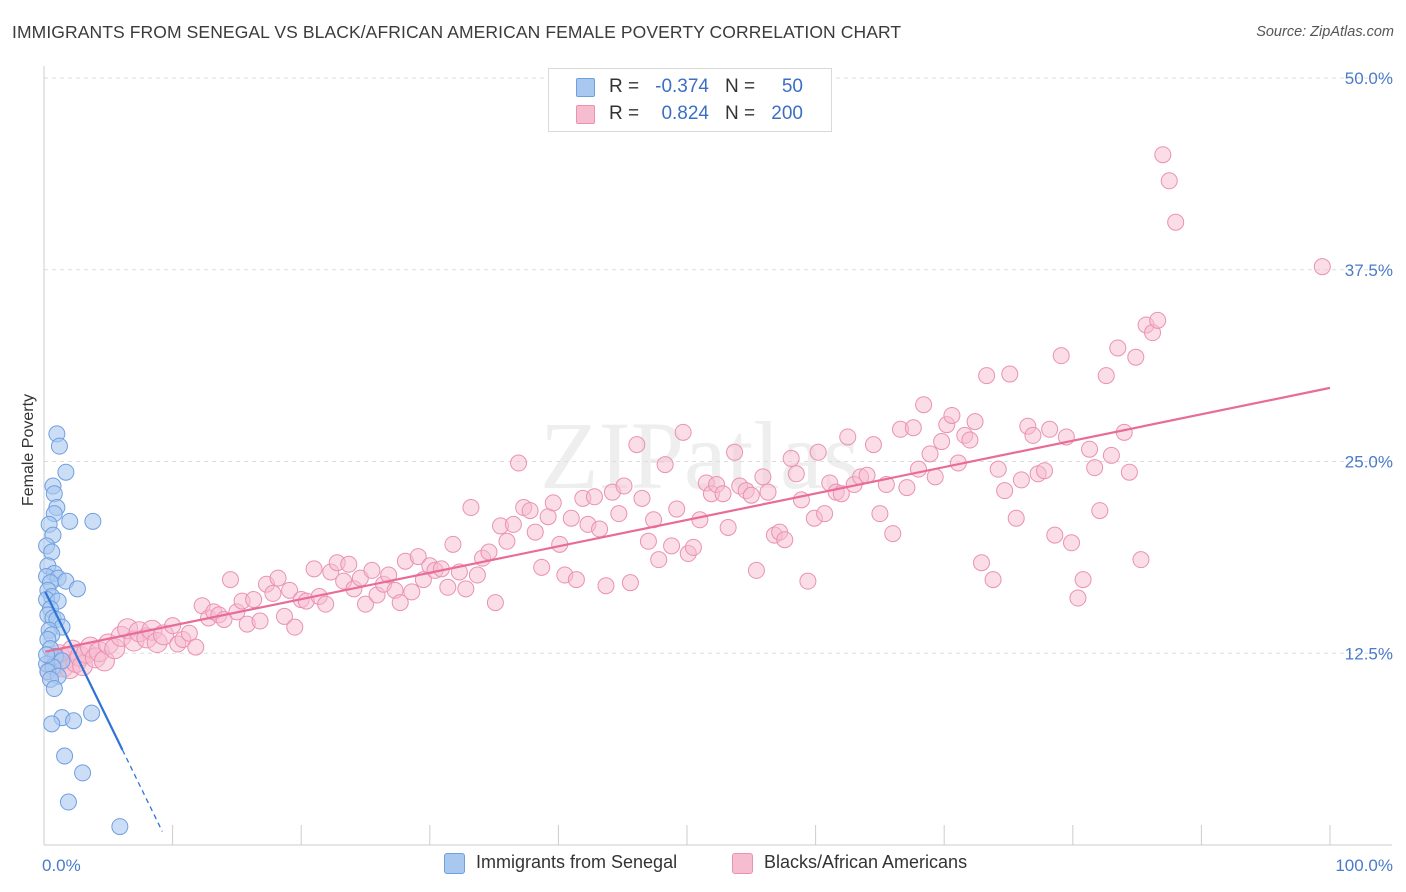 The image size is (1406, 892). Describe the element at coordinates (1325, 32) in the screenshot. I see `source-label: Source: ZipAtlas.com` at that location.